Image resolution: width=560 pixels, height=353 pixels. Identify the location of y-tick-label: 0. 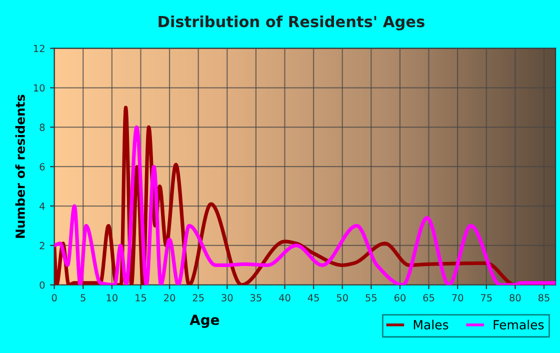
(42, 285).